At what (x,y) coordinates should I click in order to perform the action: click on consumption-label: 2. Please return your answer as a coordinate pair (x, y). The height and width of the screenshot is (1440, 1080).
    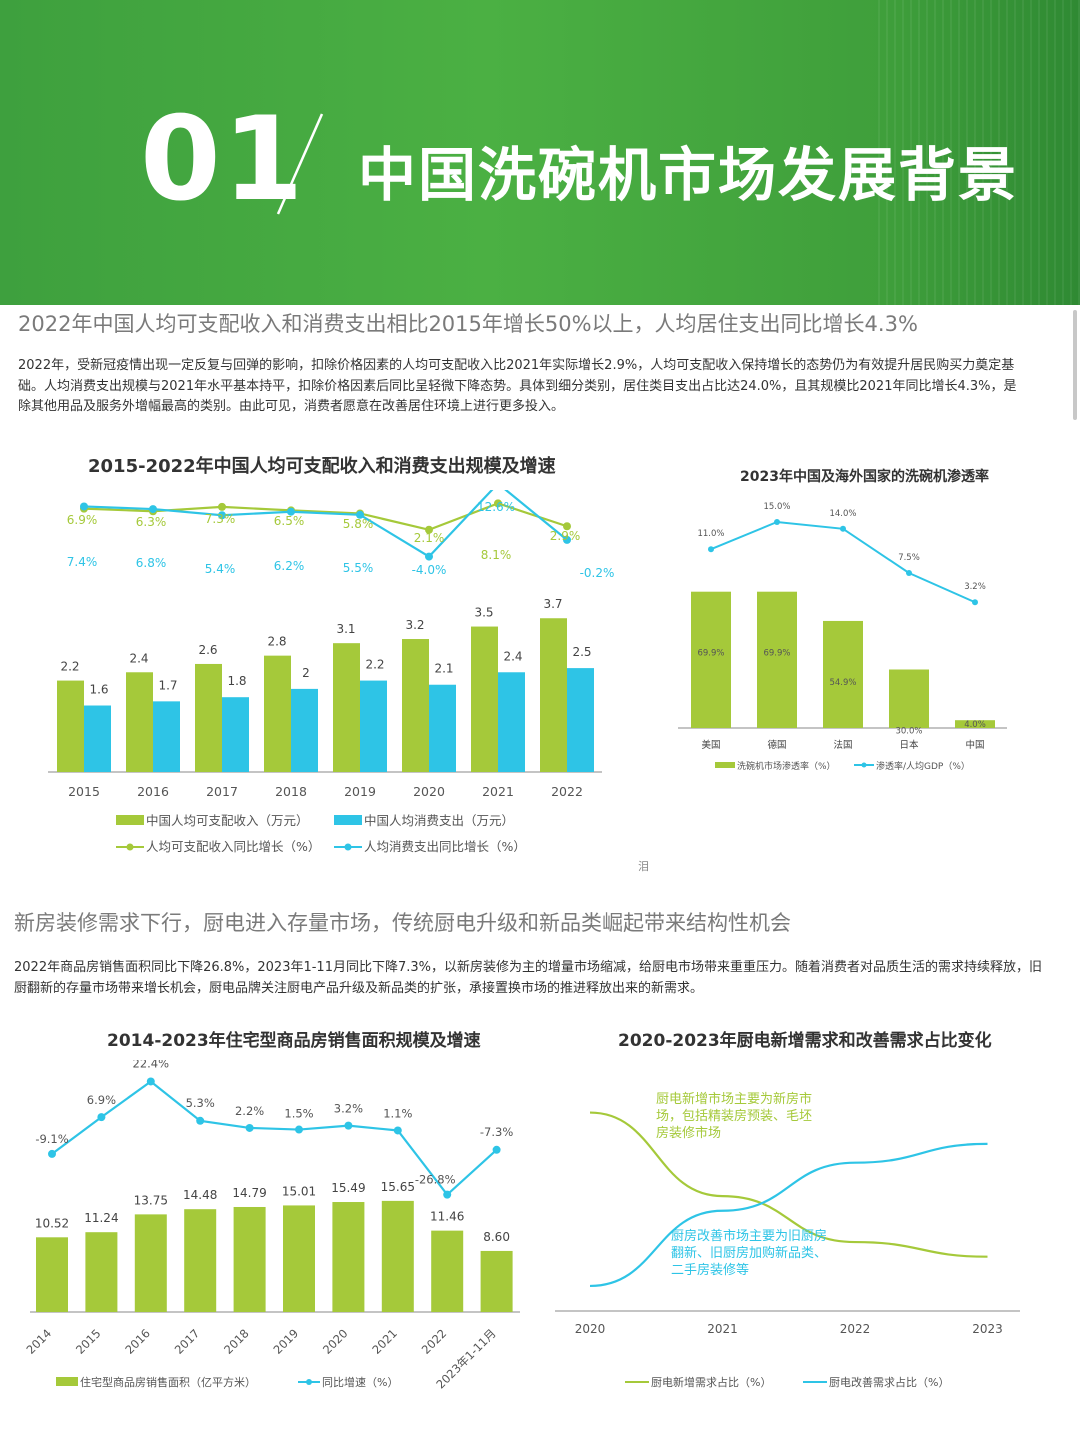
    Looking at the image, I should click on (306, 673).